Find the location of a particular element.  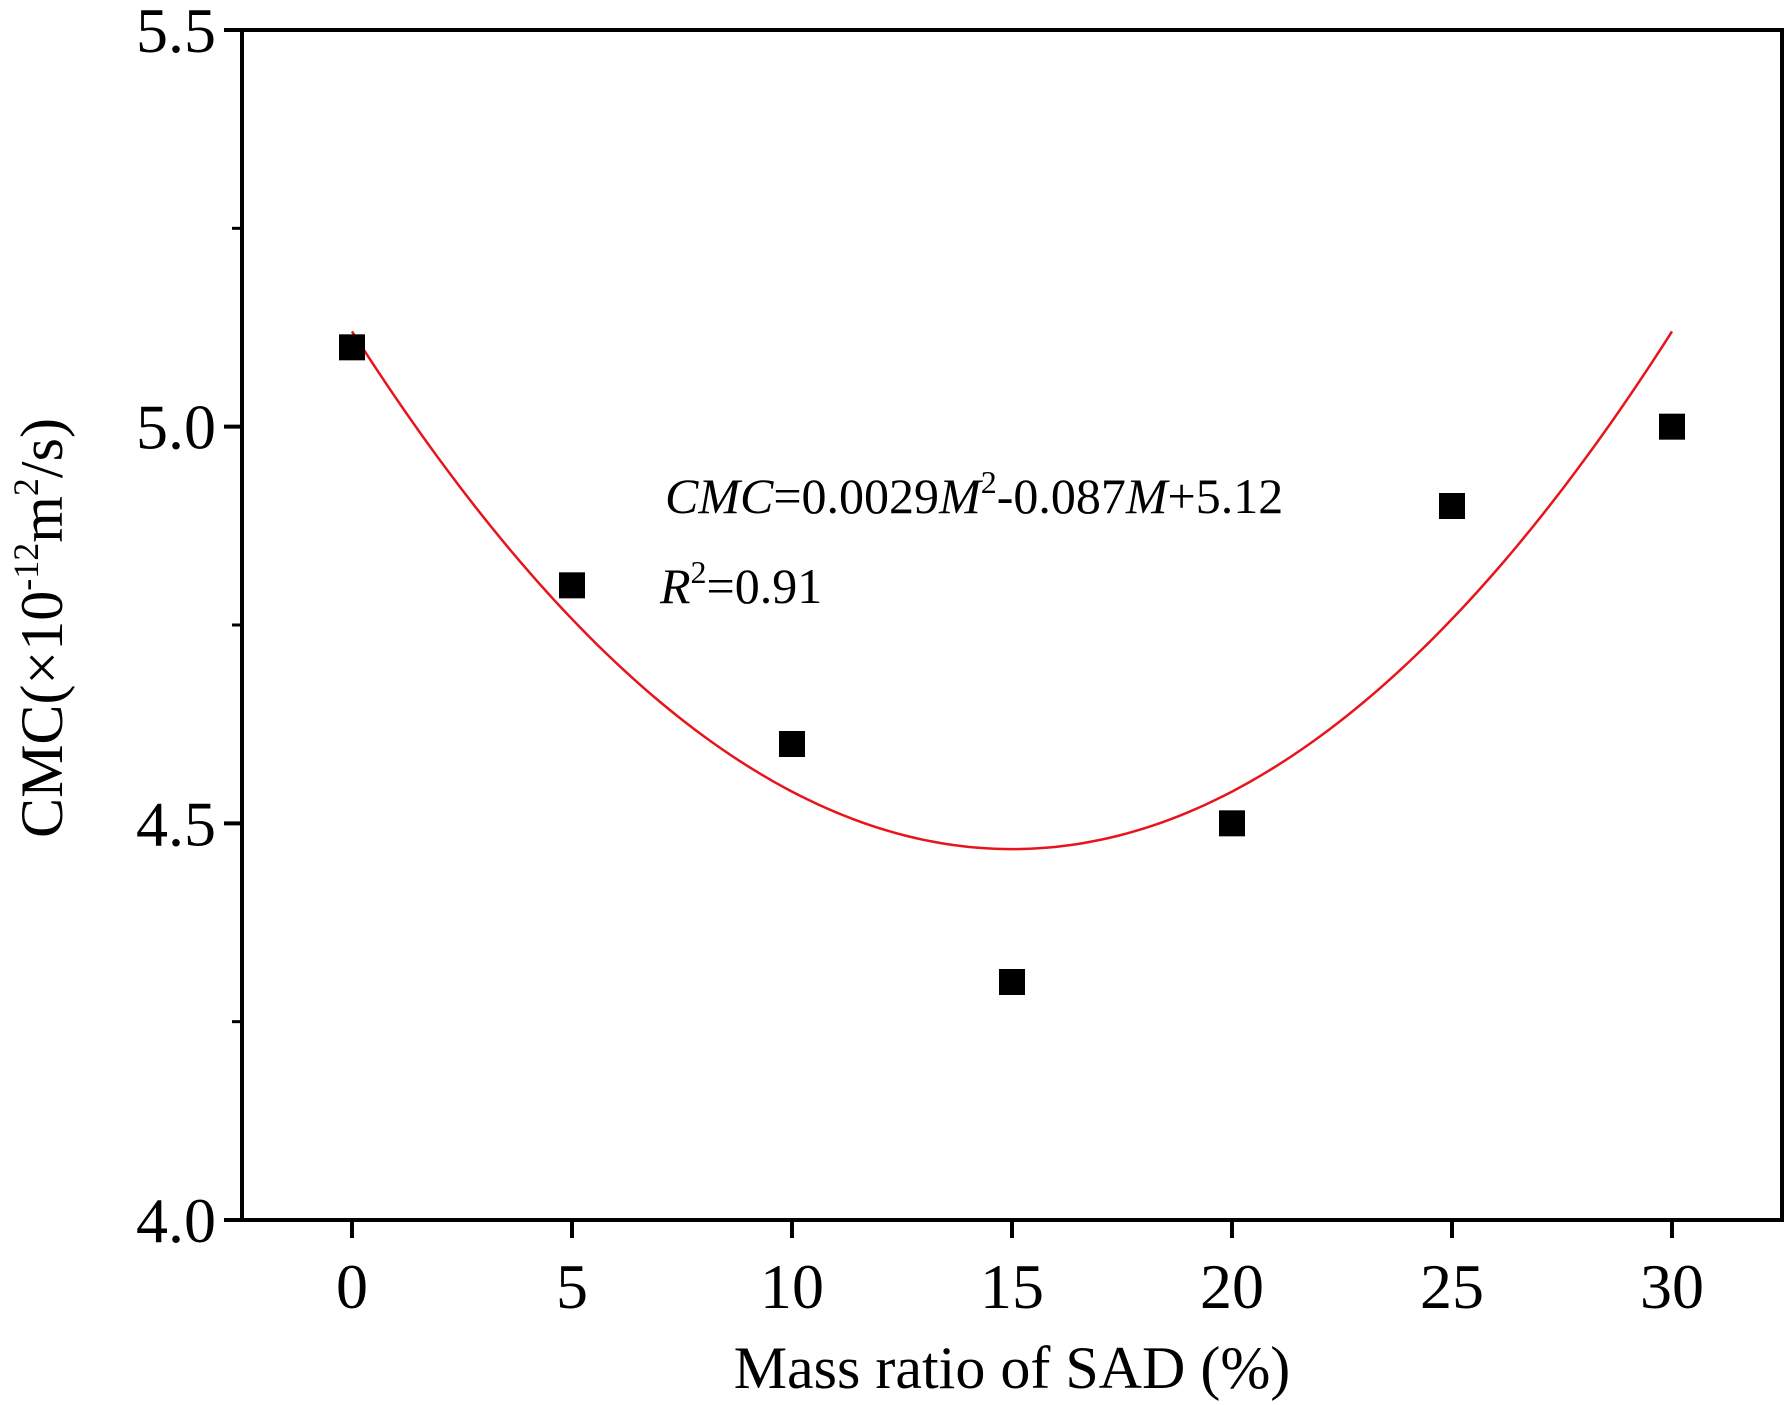

equation-annotation: CMC=0.0029M2-0.087M+5.12 is located at coordinates (974, 494).